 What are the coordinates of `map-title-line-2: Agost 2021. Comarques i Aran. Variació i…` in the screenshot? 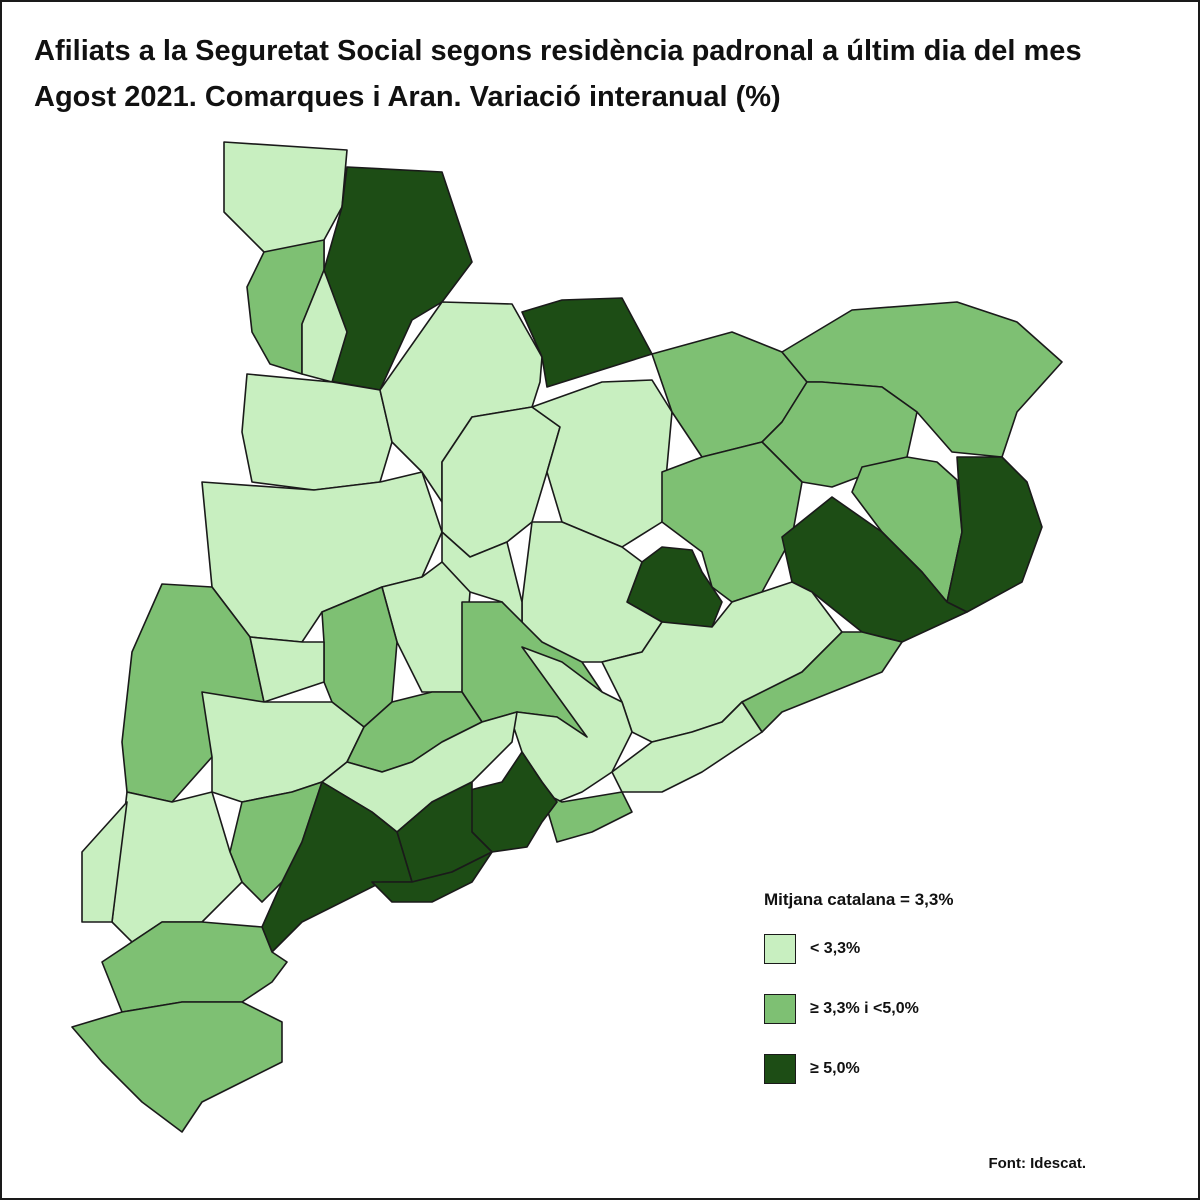 It's located at (407, 97).